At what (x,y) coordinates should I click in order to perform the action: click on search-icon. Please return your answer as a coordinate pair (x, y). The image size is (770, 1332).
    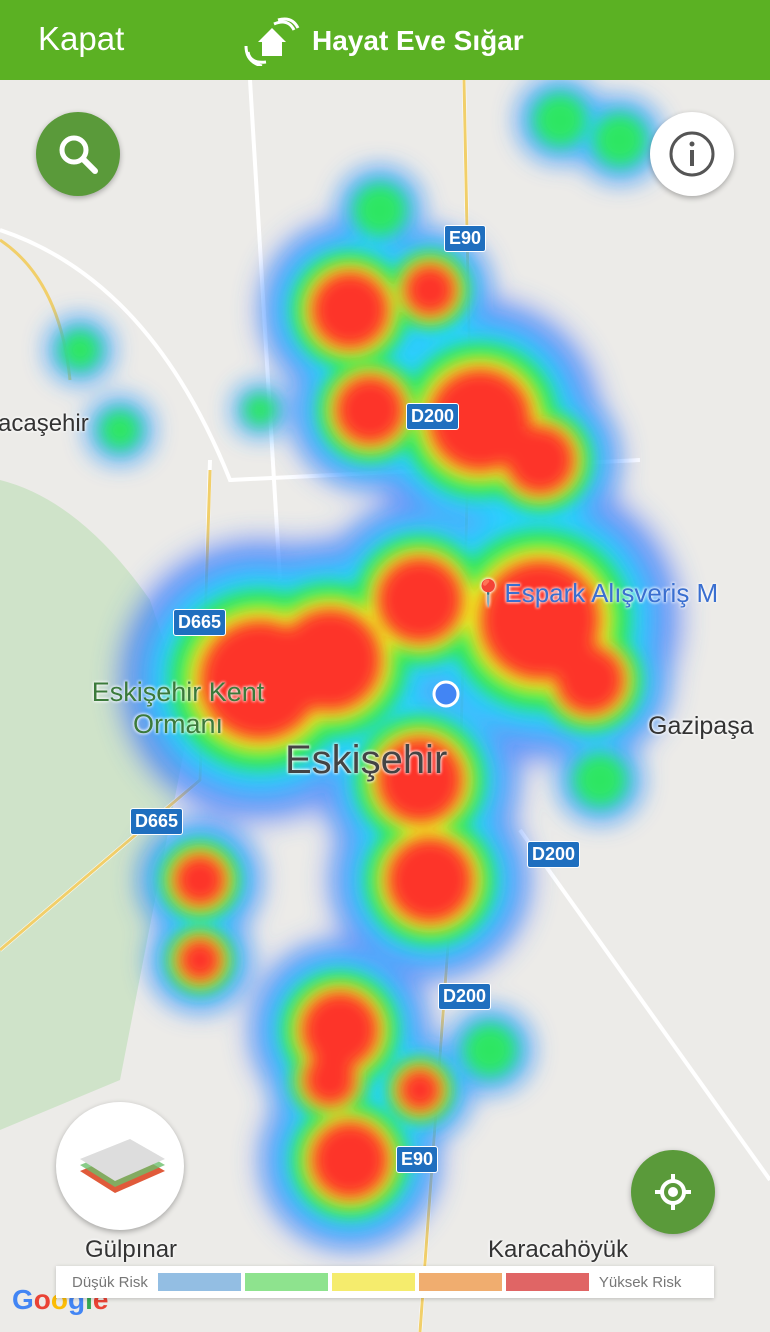
    Looking at the image, I should click on (78, 154).